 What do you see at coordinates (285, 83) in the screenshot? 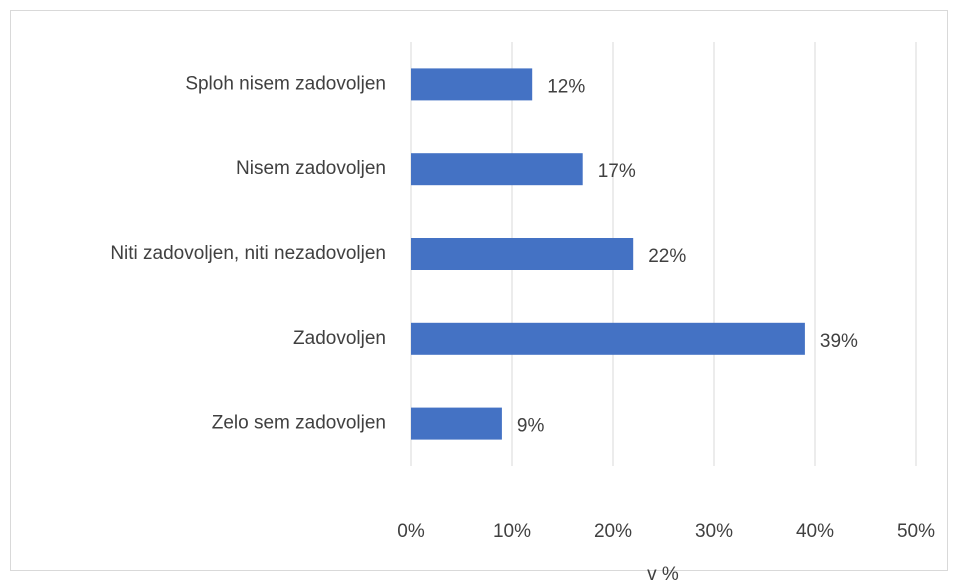
I see `y-tick-label: Sploh nisem zadovoljen` at bounding box center [285, 83].